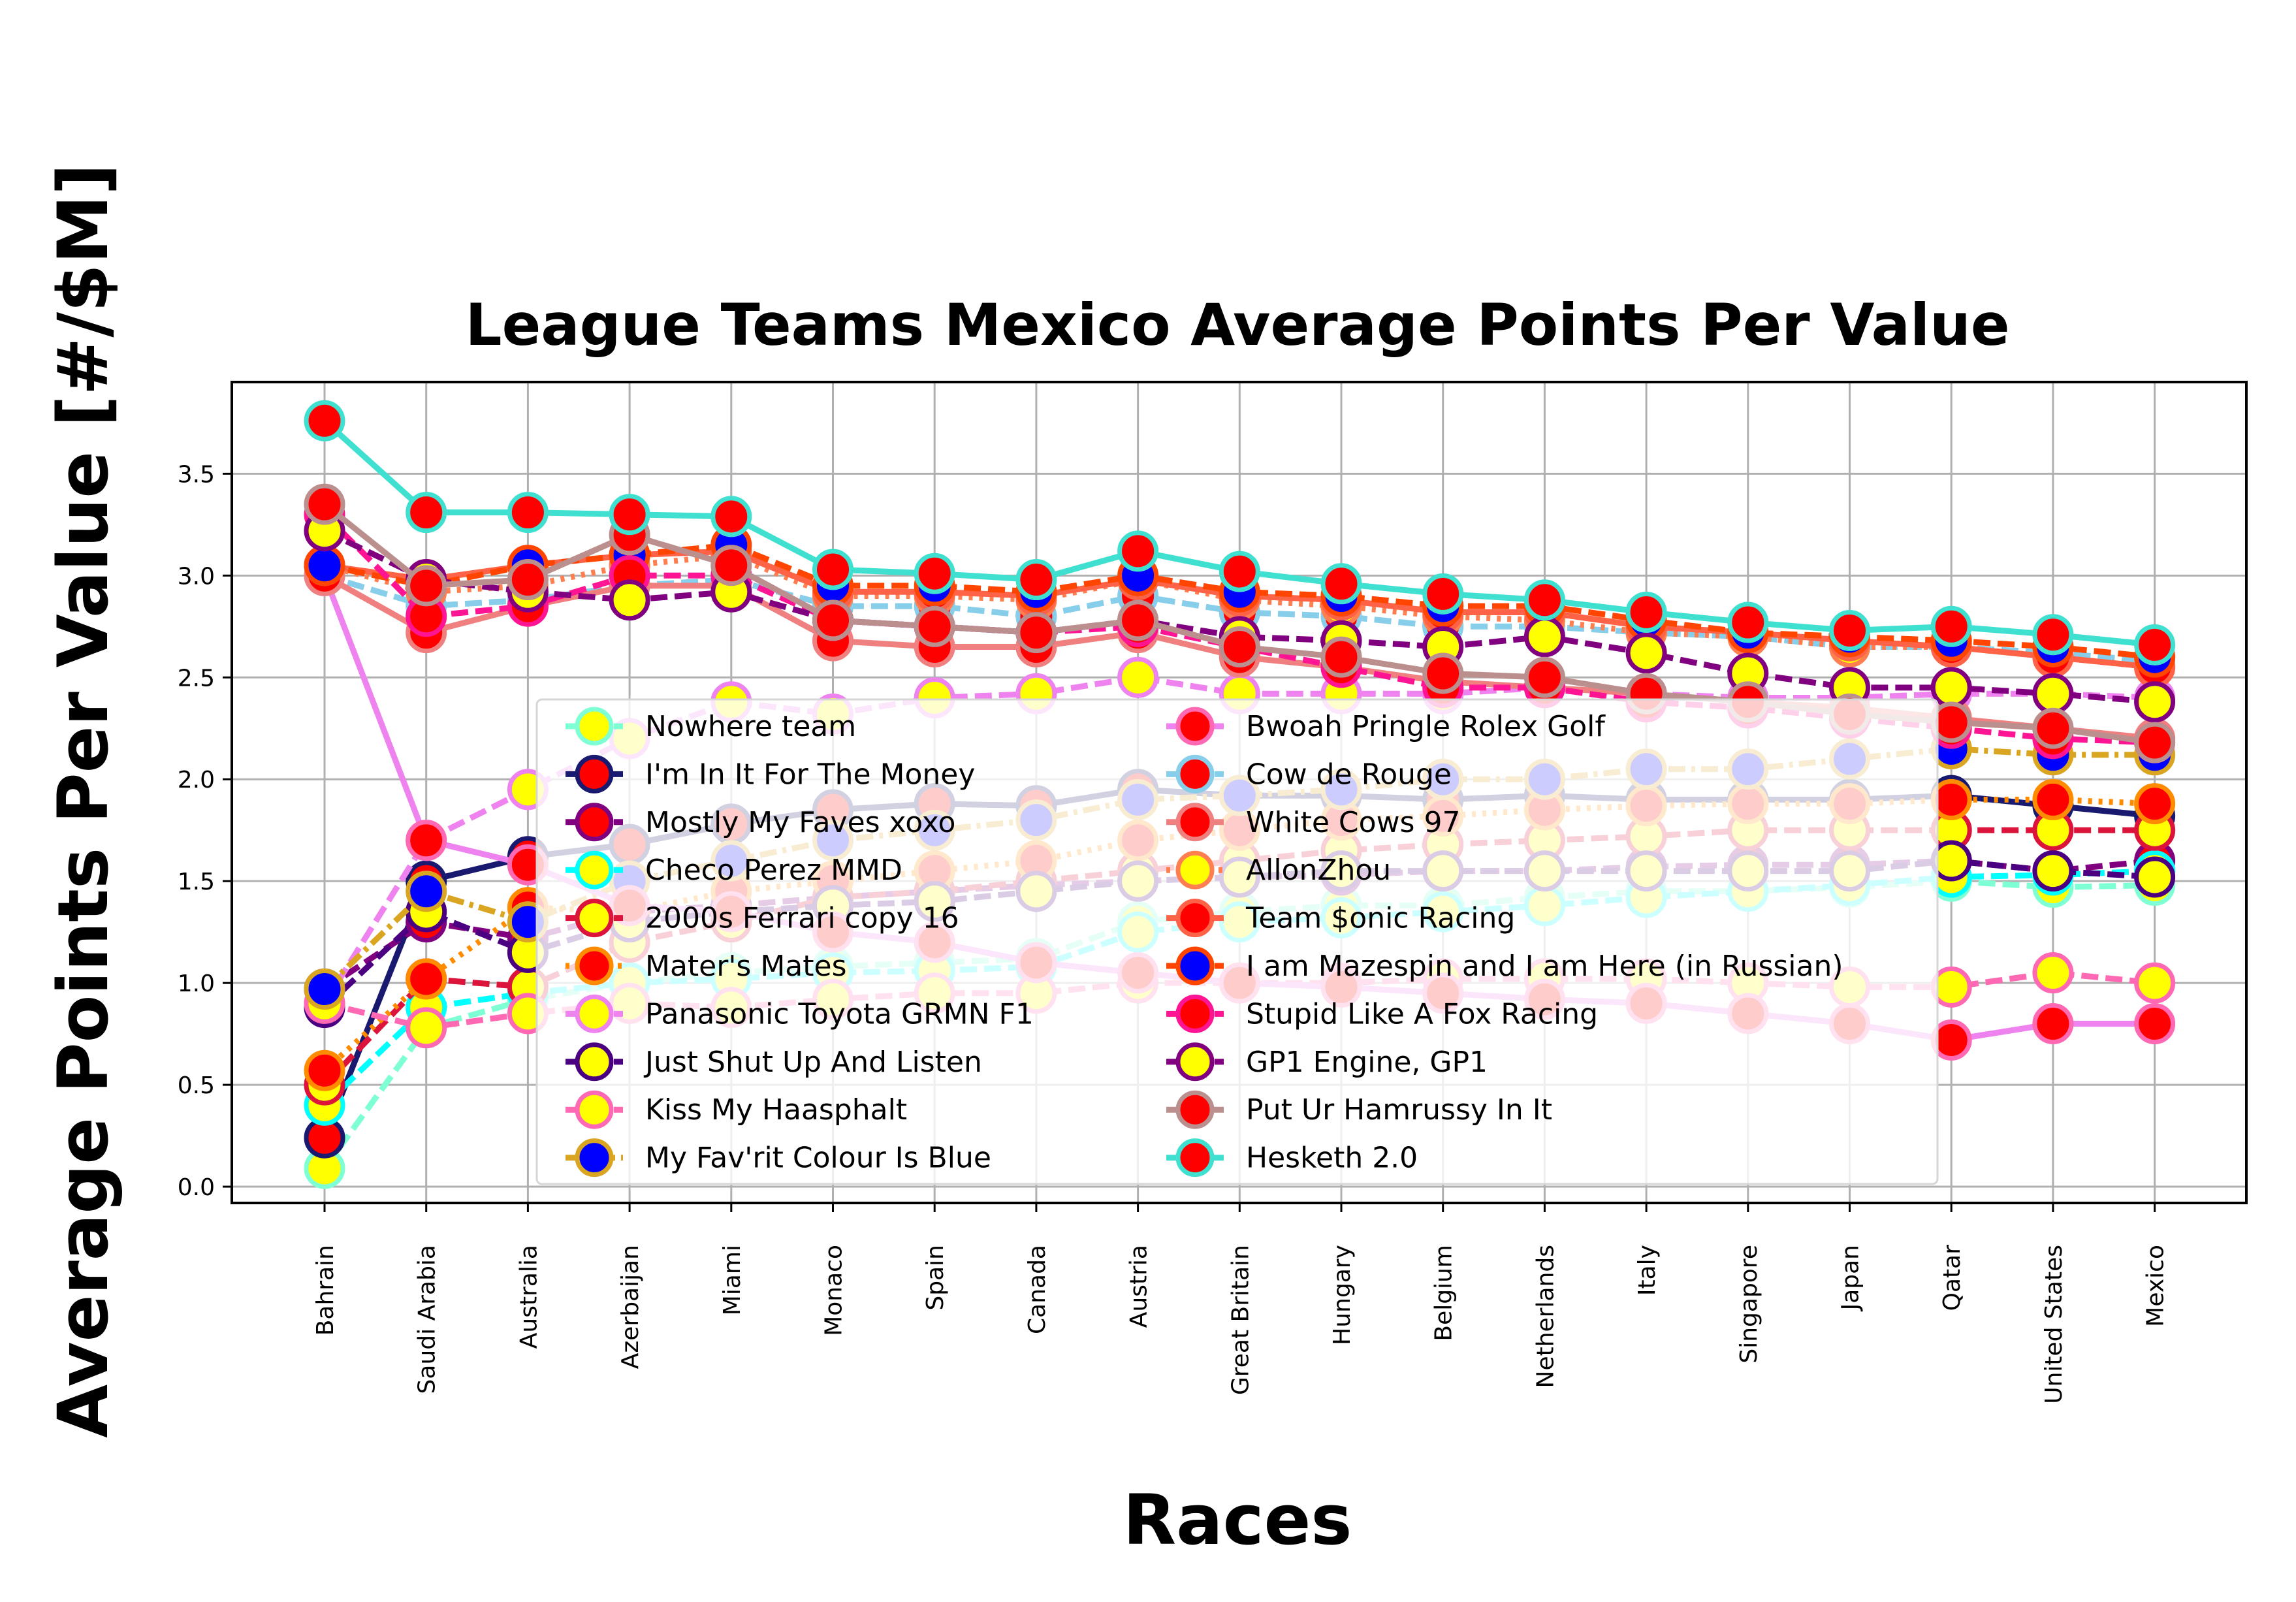 The height and width of the screenshot is (1602, 2296). I want to click on y-tick-label: 3.0, so click(196, 577).